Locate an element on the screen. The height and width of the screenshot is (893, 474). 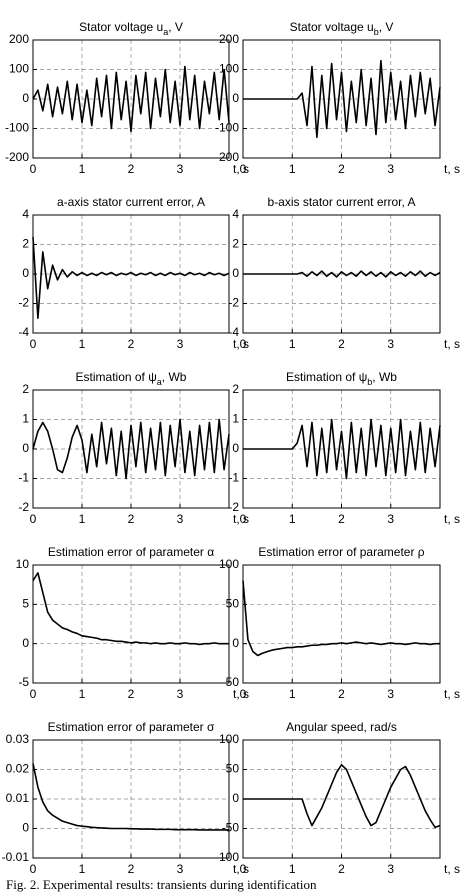
title-part: Stator voltage u is located at coordinates (121, 27).